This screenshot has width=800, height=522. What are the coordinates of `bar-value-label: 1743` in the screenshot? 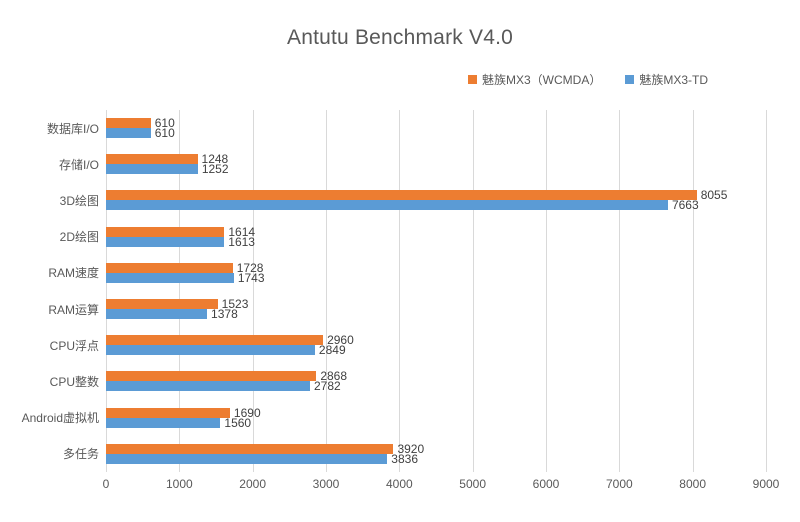 It's located at (251, 277).